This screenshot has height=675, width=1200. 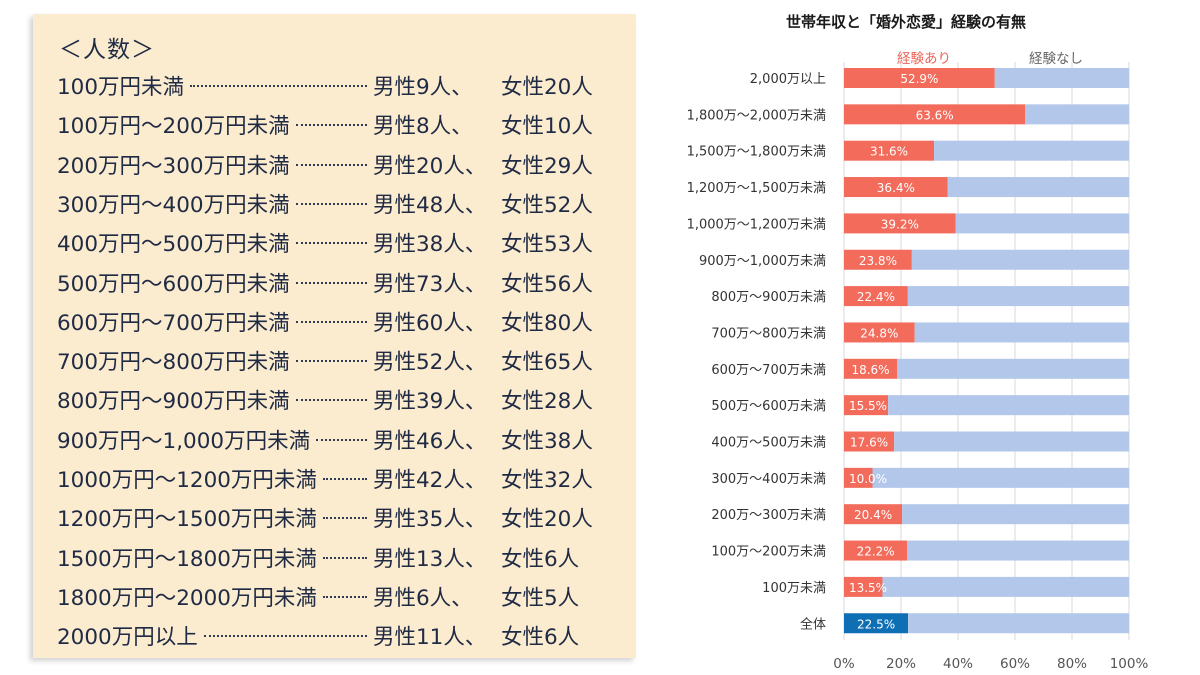 I want to click on table-row: 1000万円～1200万円未満 男性42人、 女性32人, so click(x=344, y=477).